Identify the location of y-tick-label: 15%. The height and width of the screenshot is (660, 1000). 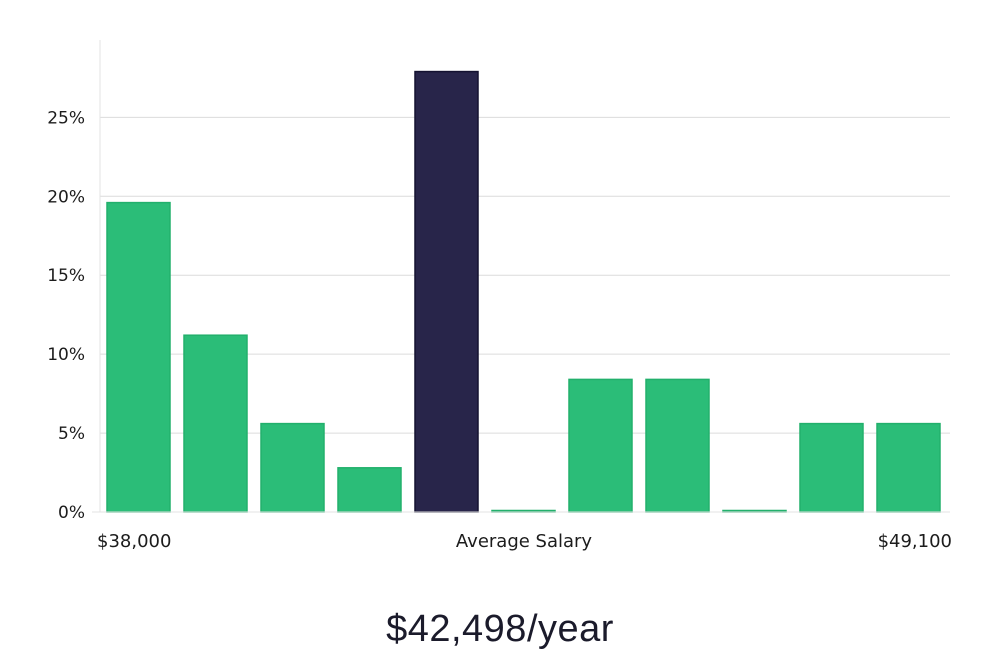
(66, 276).